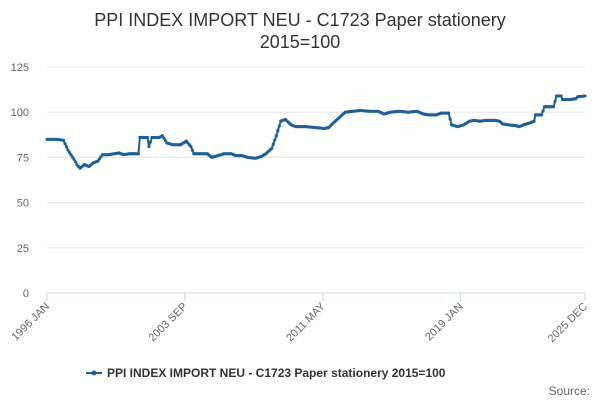 The width and height of the screenshot is (600, 400). What do you see at coordinates (23, 204) in the screenshot?
I see `y-tick-label: 50` at bounding box center [23, 204].